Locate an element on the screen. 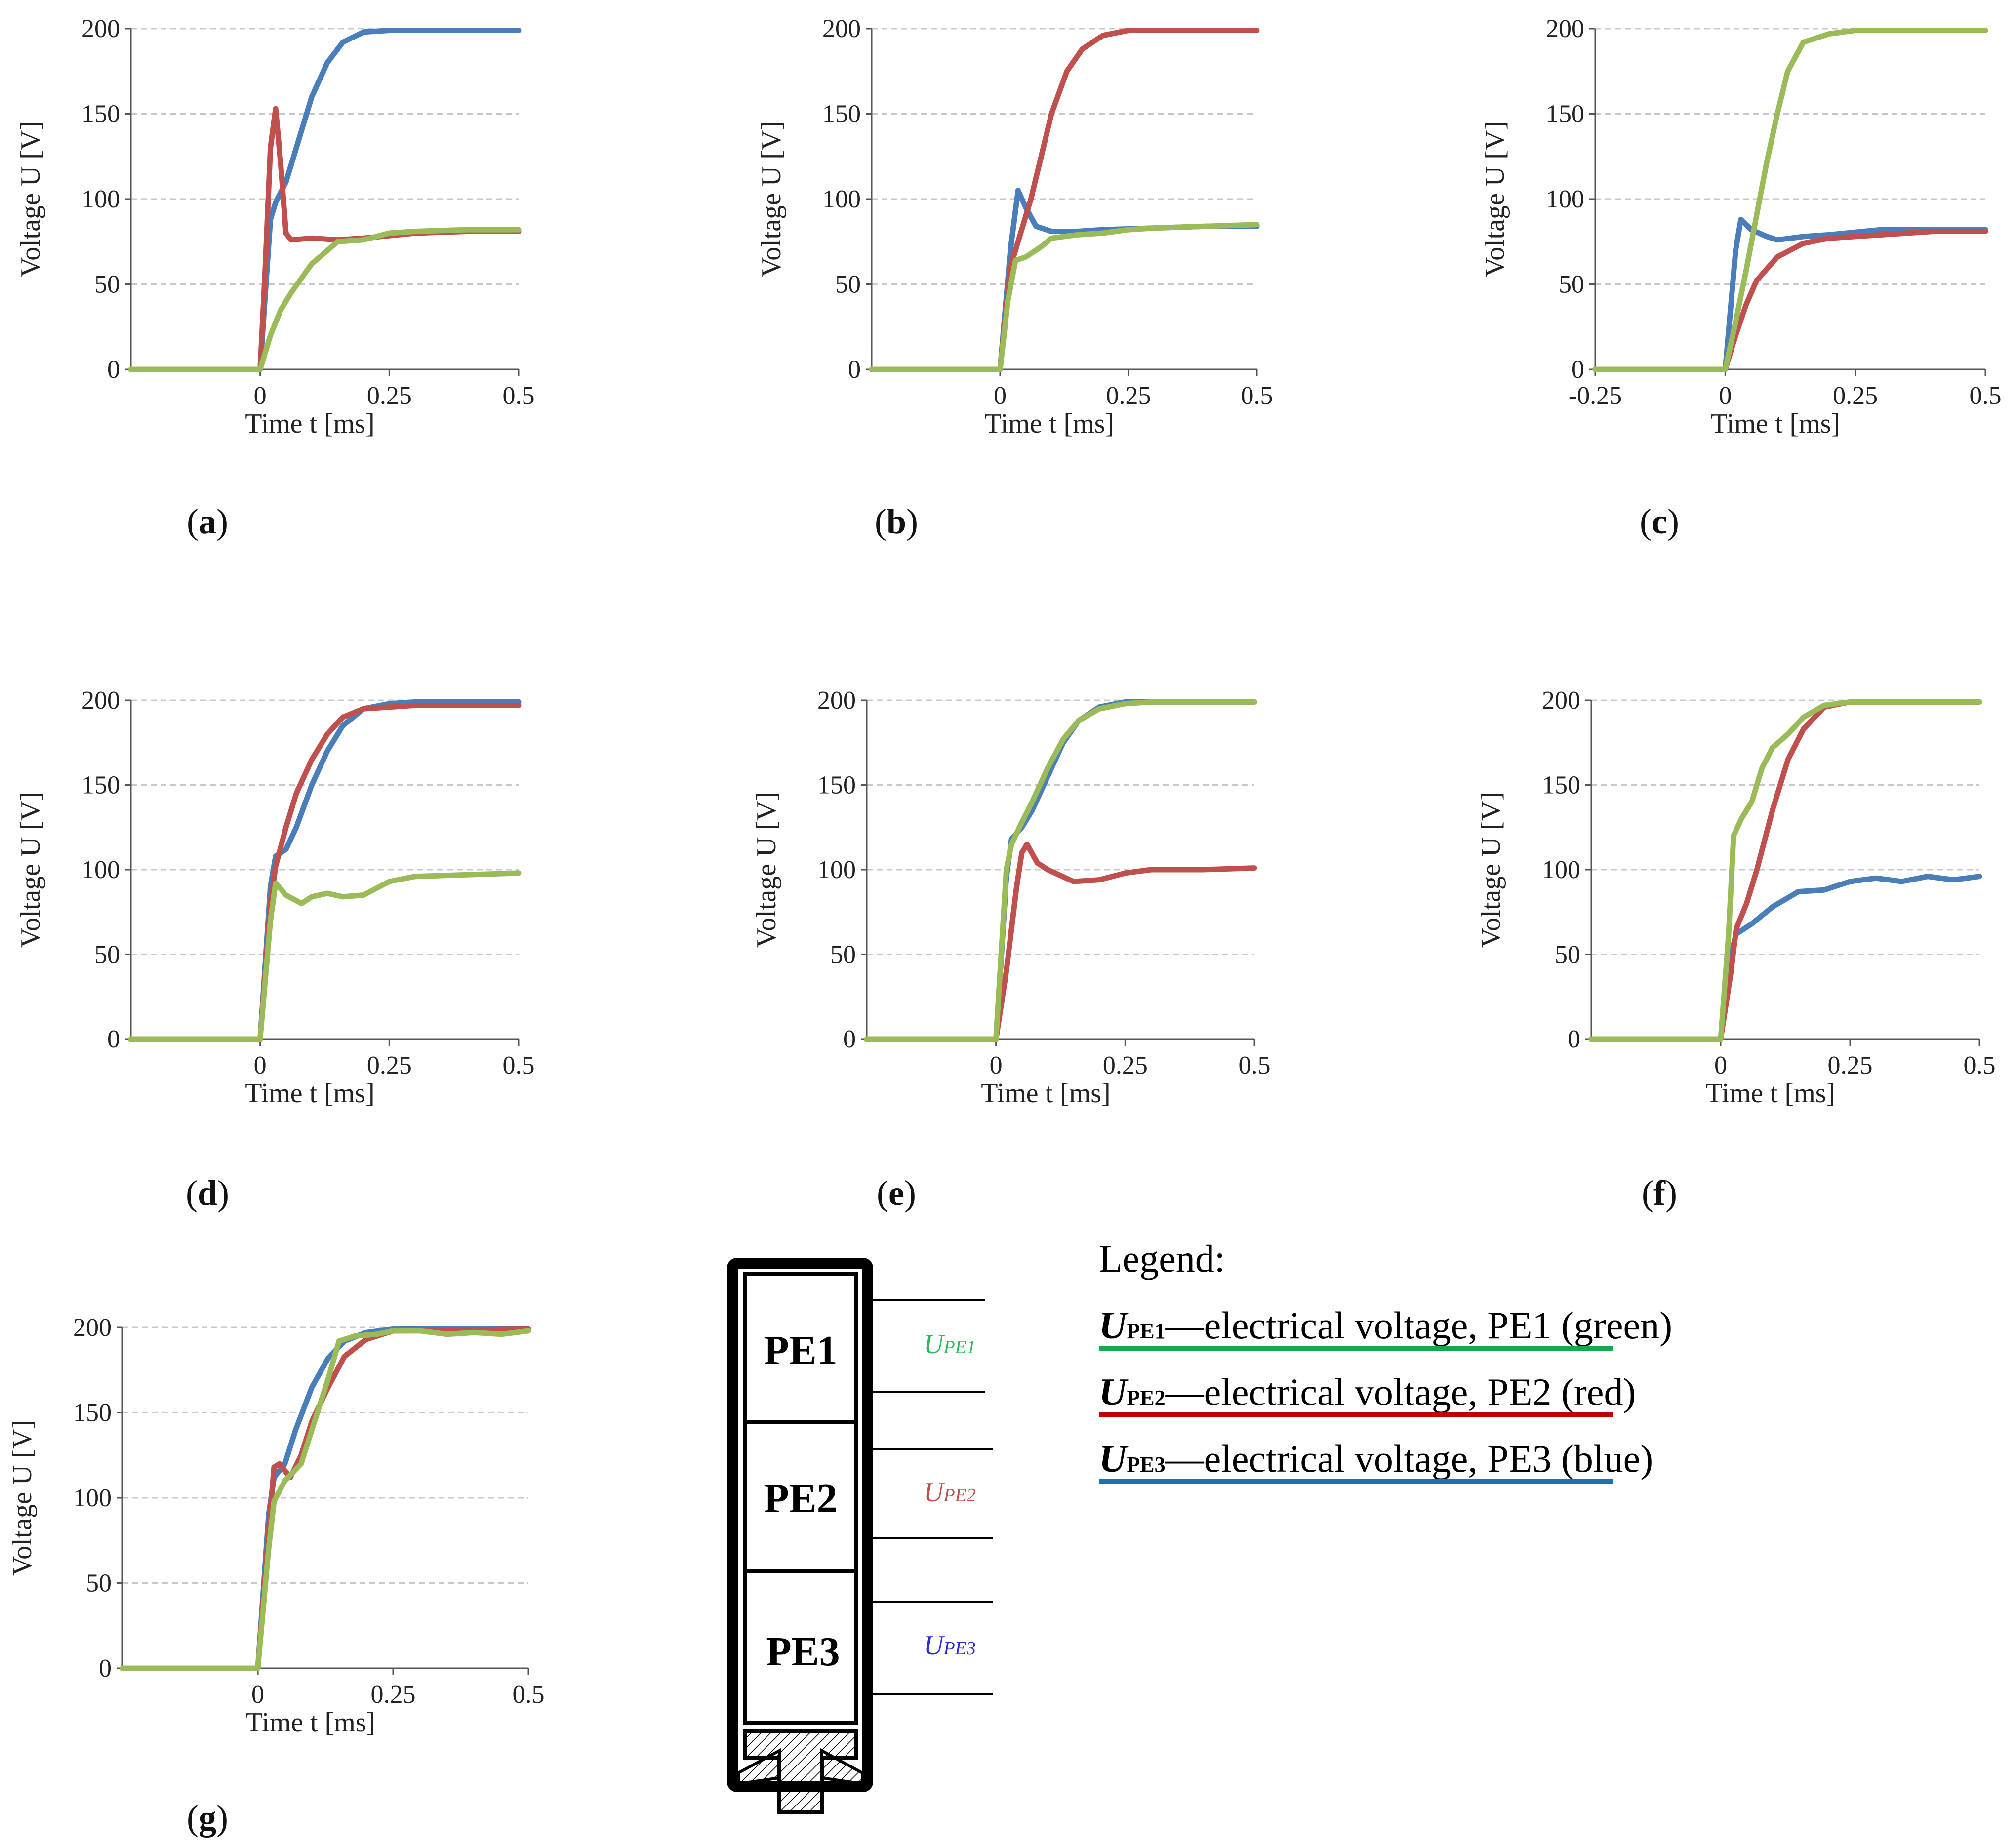  panel-label: (a) is located at coordinates (207, 521).